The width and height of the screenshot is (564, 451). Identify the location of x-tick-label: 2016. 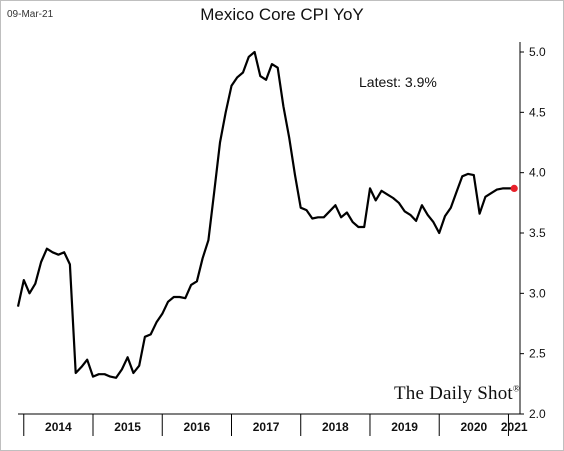
(197, 427).